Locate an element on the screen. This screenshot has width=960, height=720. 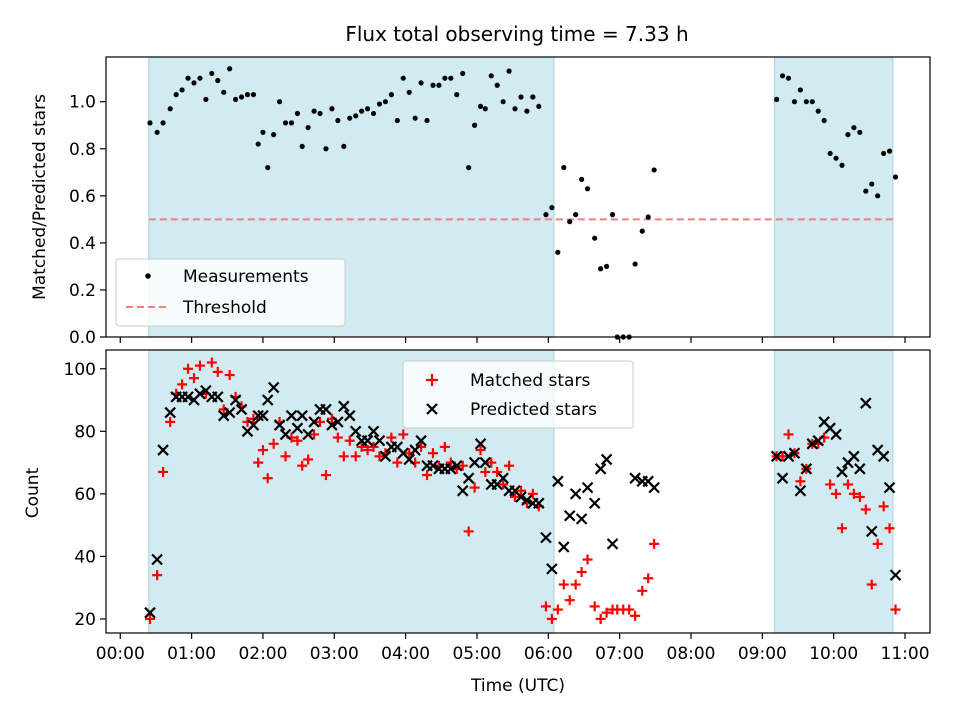
count-x-tick-label: 06:00 is located at coordinates (548, 654).